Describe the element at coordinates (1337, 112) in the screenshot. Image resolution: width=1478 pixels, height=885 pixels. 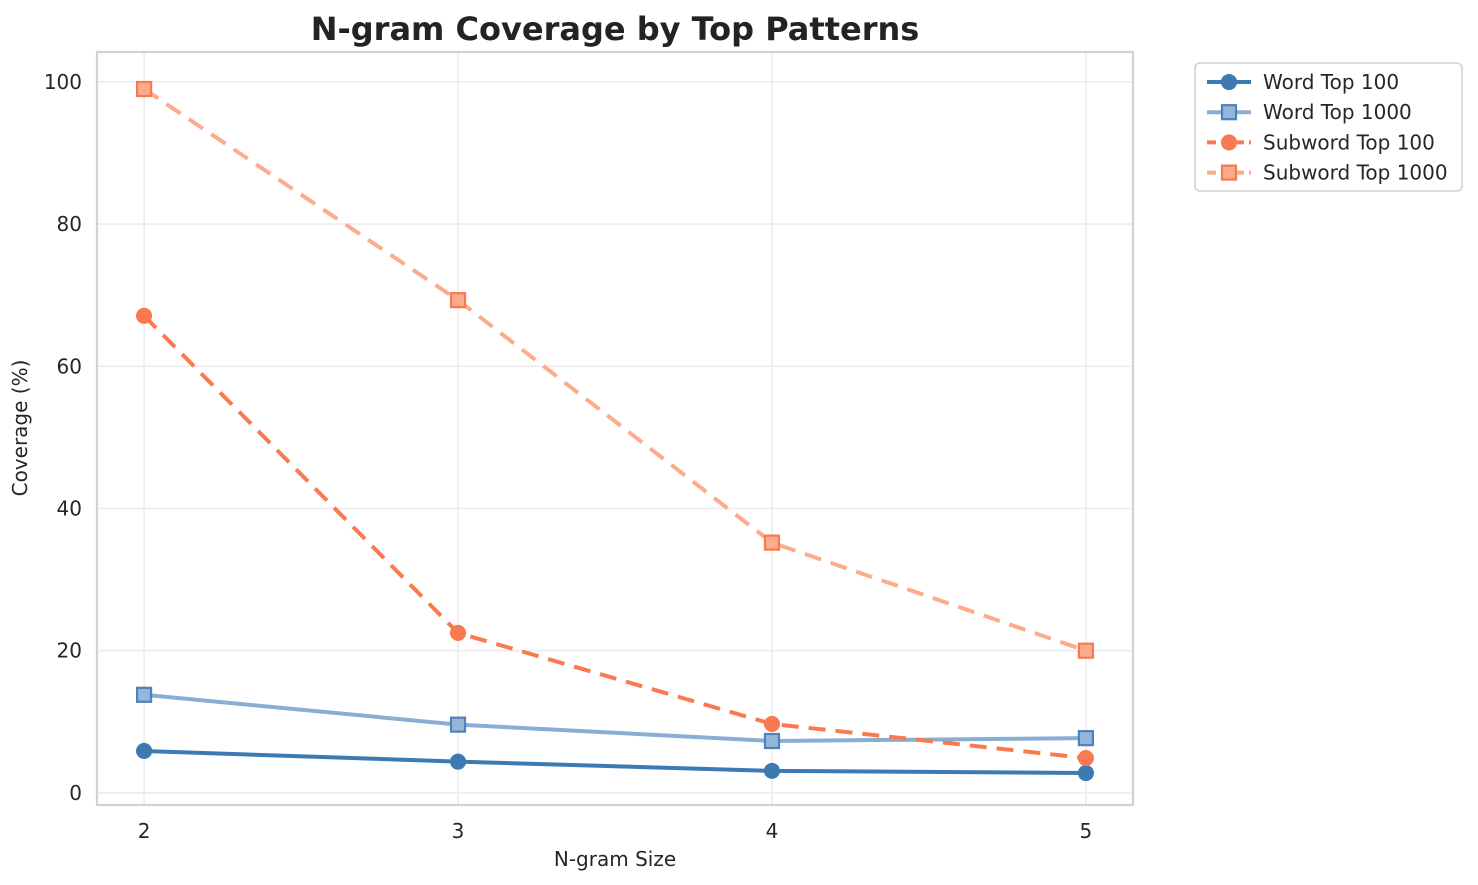
I see `legend-label: Word Top 1000` at that location.